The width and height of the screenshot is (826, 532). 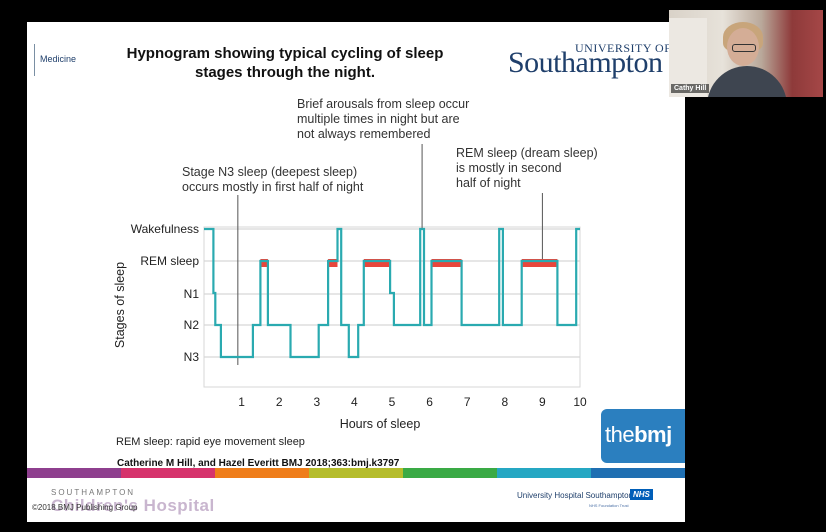 What do you see at coordinates (85, 507) in the screenshot?
I see `copyright-text: ©2018 BMJ Publishing Group` at bounding box center [85, 507].